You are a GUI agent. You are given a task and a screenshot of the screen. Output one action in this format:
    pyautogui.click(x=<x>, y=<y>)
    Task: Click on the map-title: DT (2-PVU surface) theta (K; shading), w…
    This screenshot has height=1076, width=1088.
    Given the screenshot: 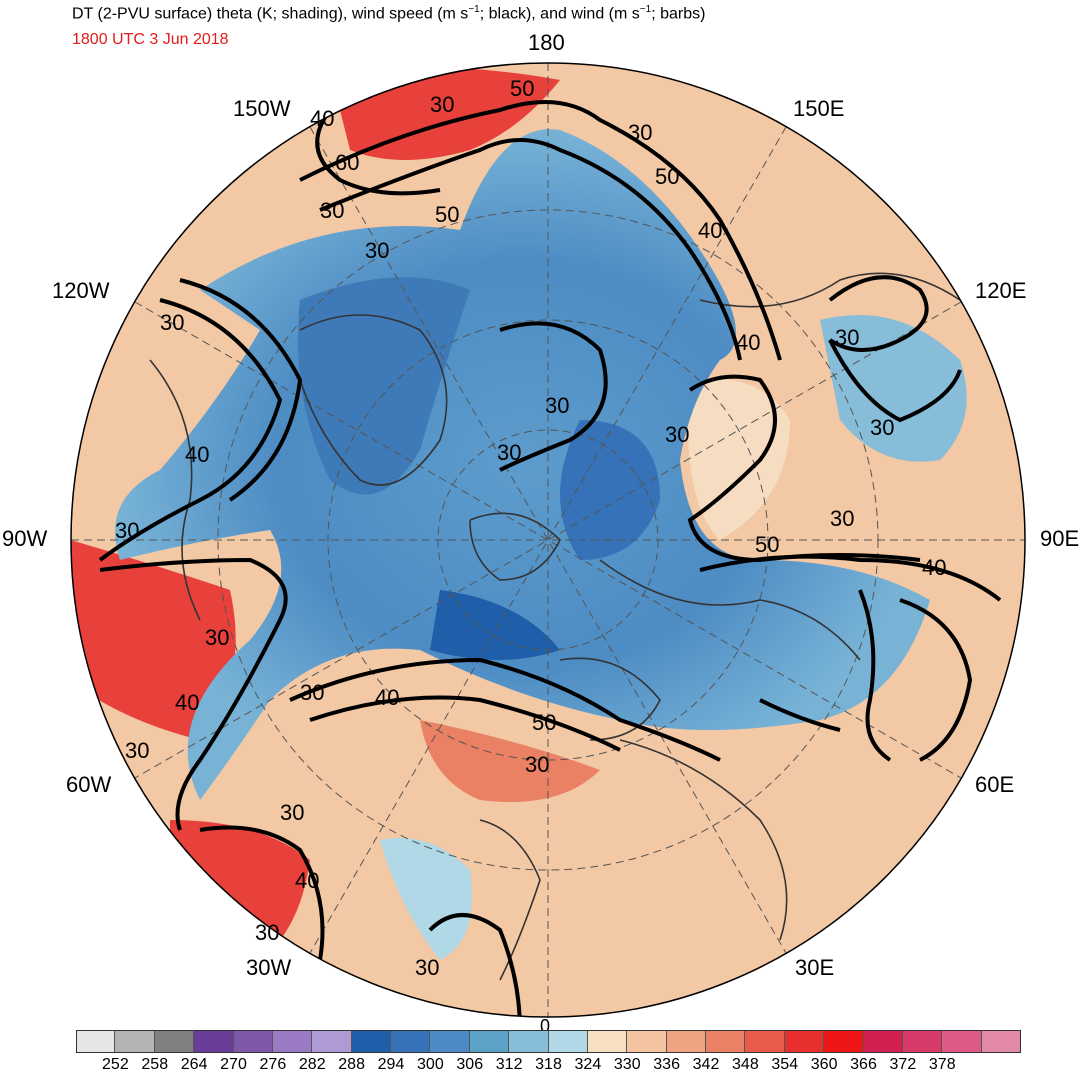 What is the action you would take?
    pyautogui.click(x=389, y=13)
    